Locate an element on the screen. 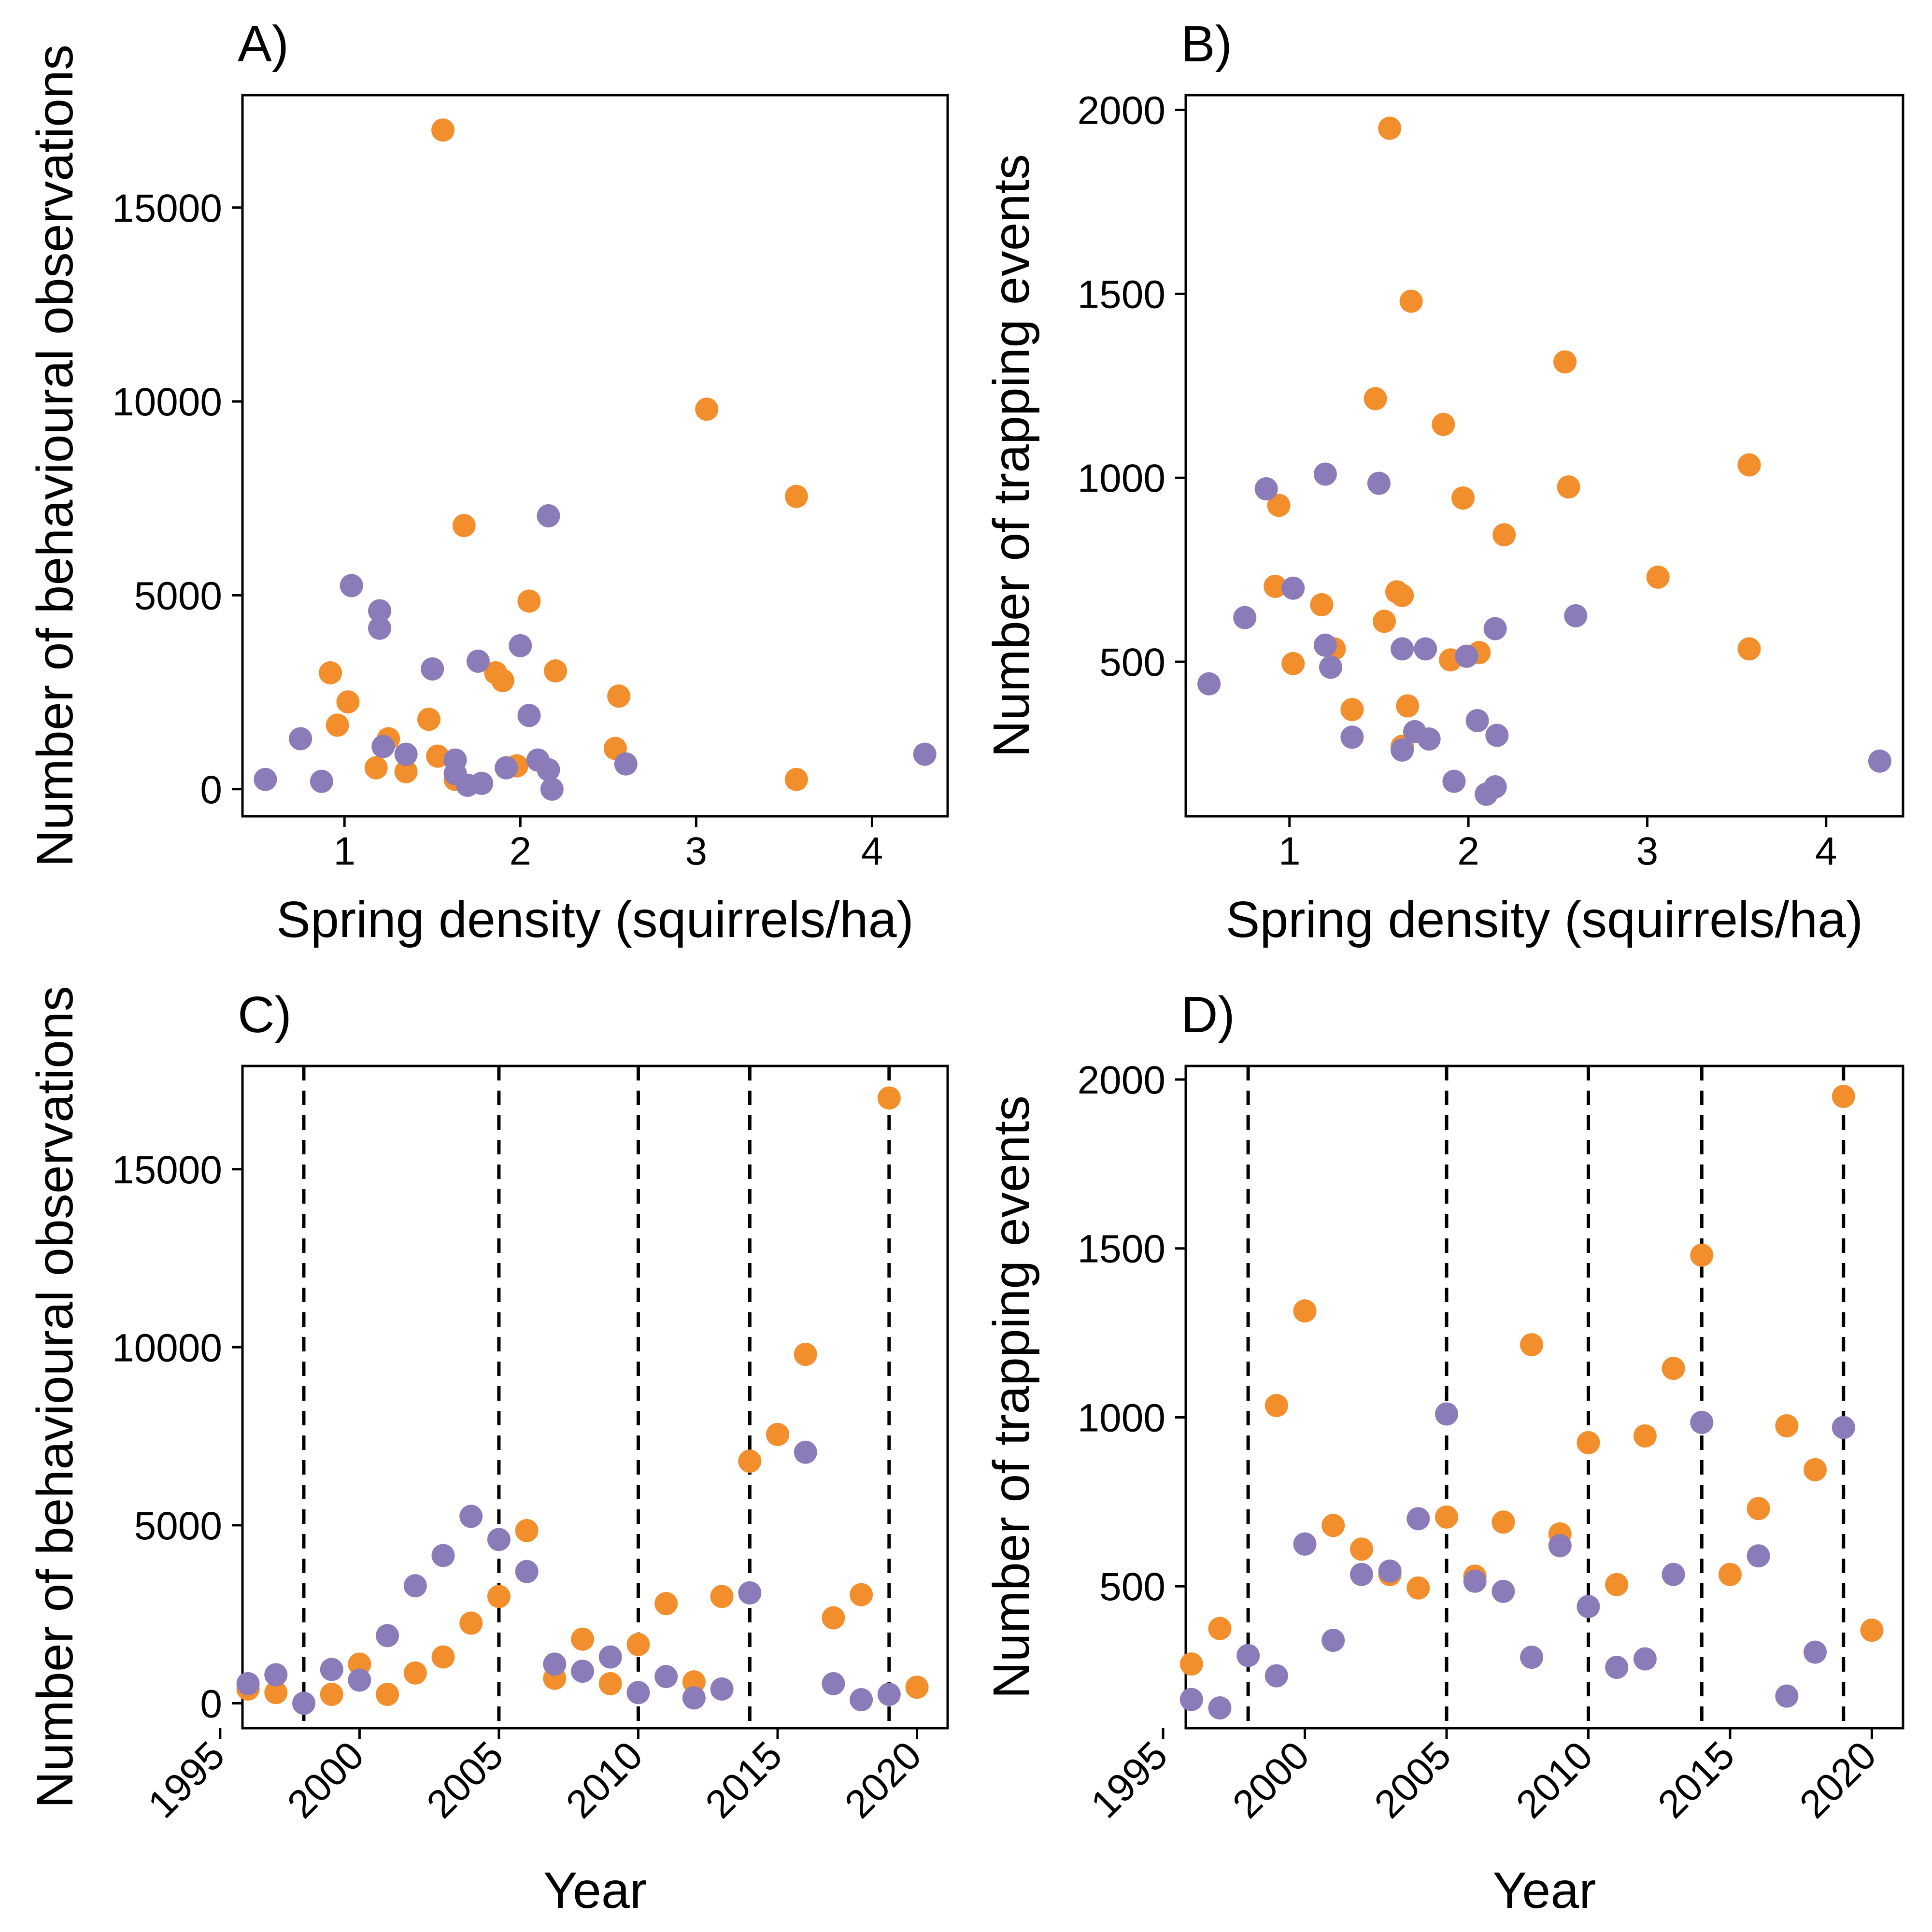 This screenshot has height=1932, width=1932. panel-b-y-tick-label: 2000 is located at coordinates (1121, 110).